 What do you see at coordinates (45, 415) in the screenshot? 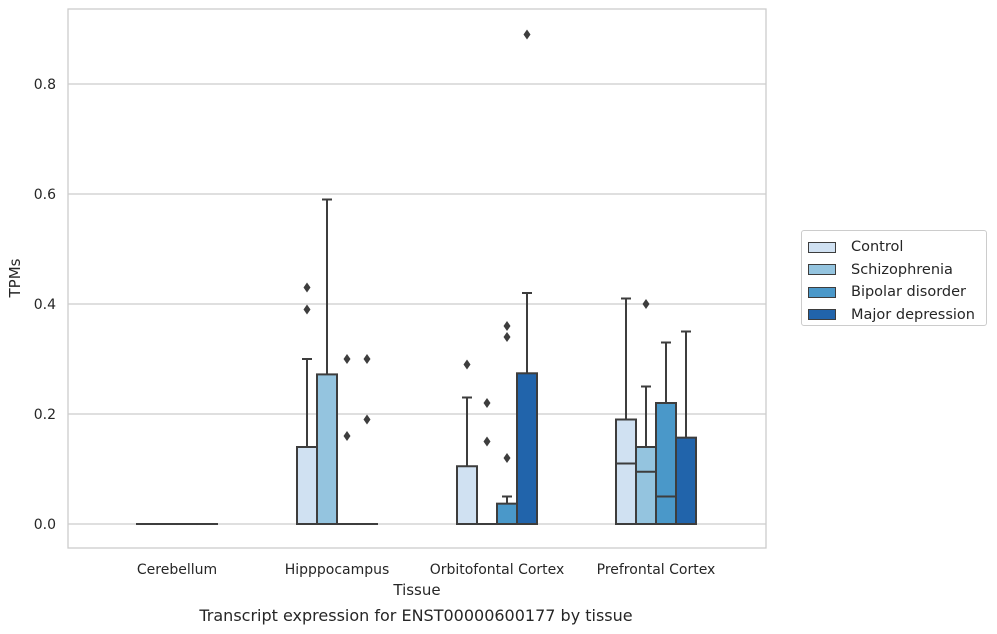
I see `y-tick-label: 0.2` at bounding box center [45, 415].